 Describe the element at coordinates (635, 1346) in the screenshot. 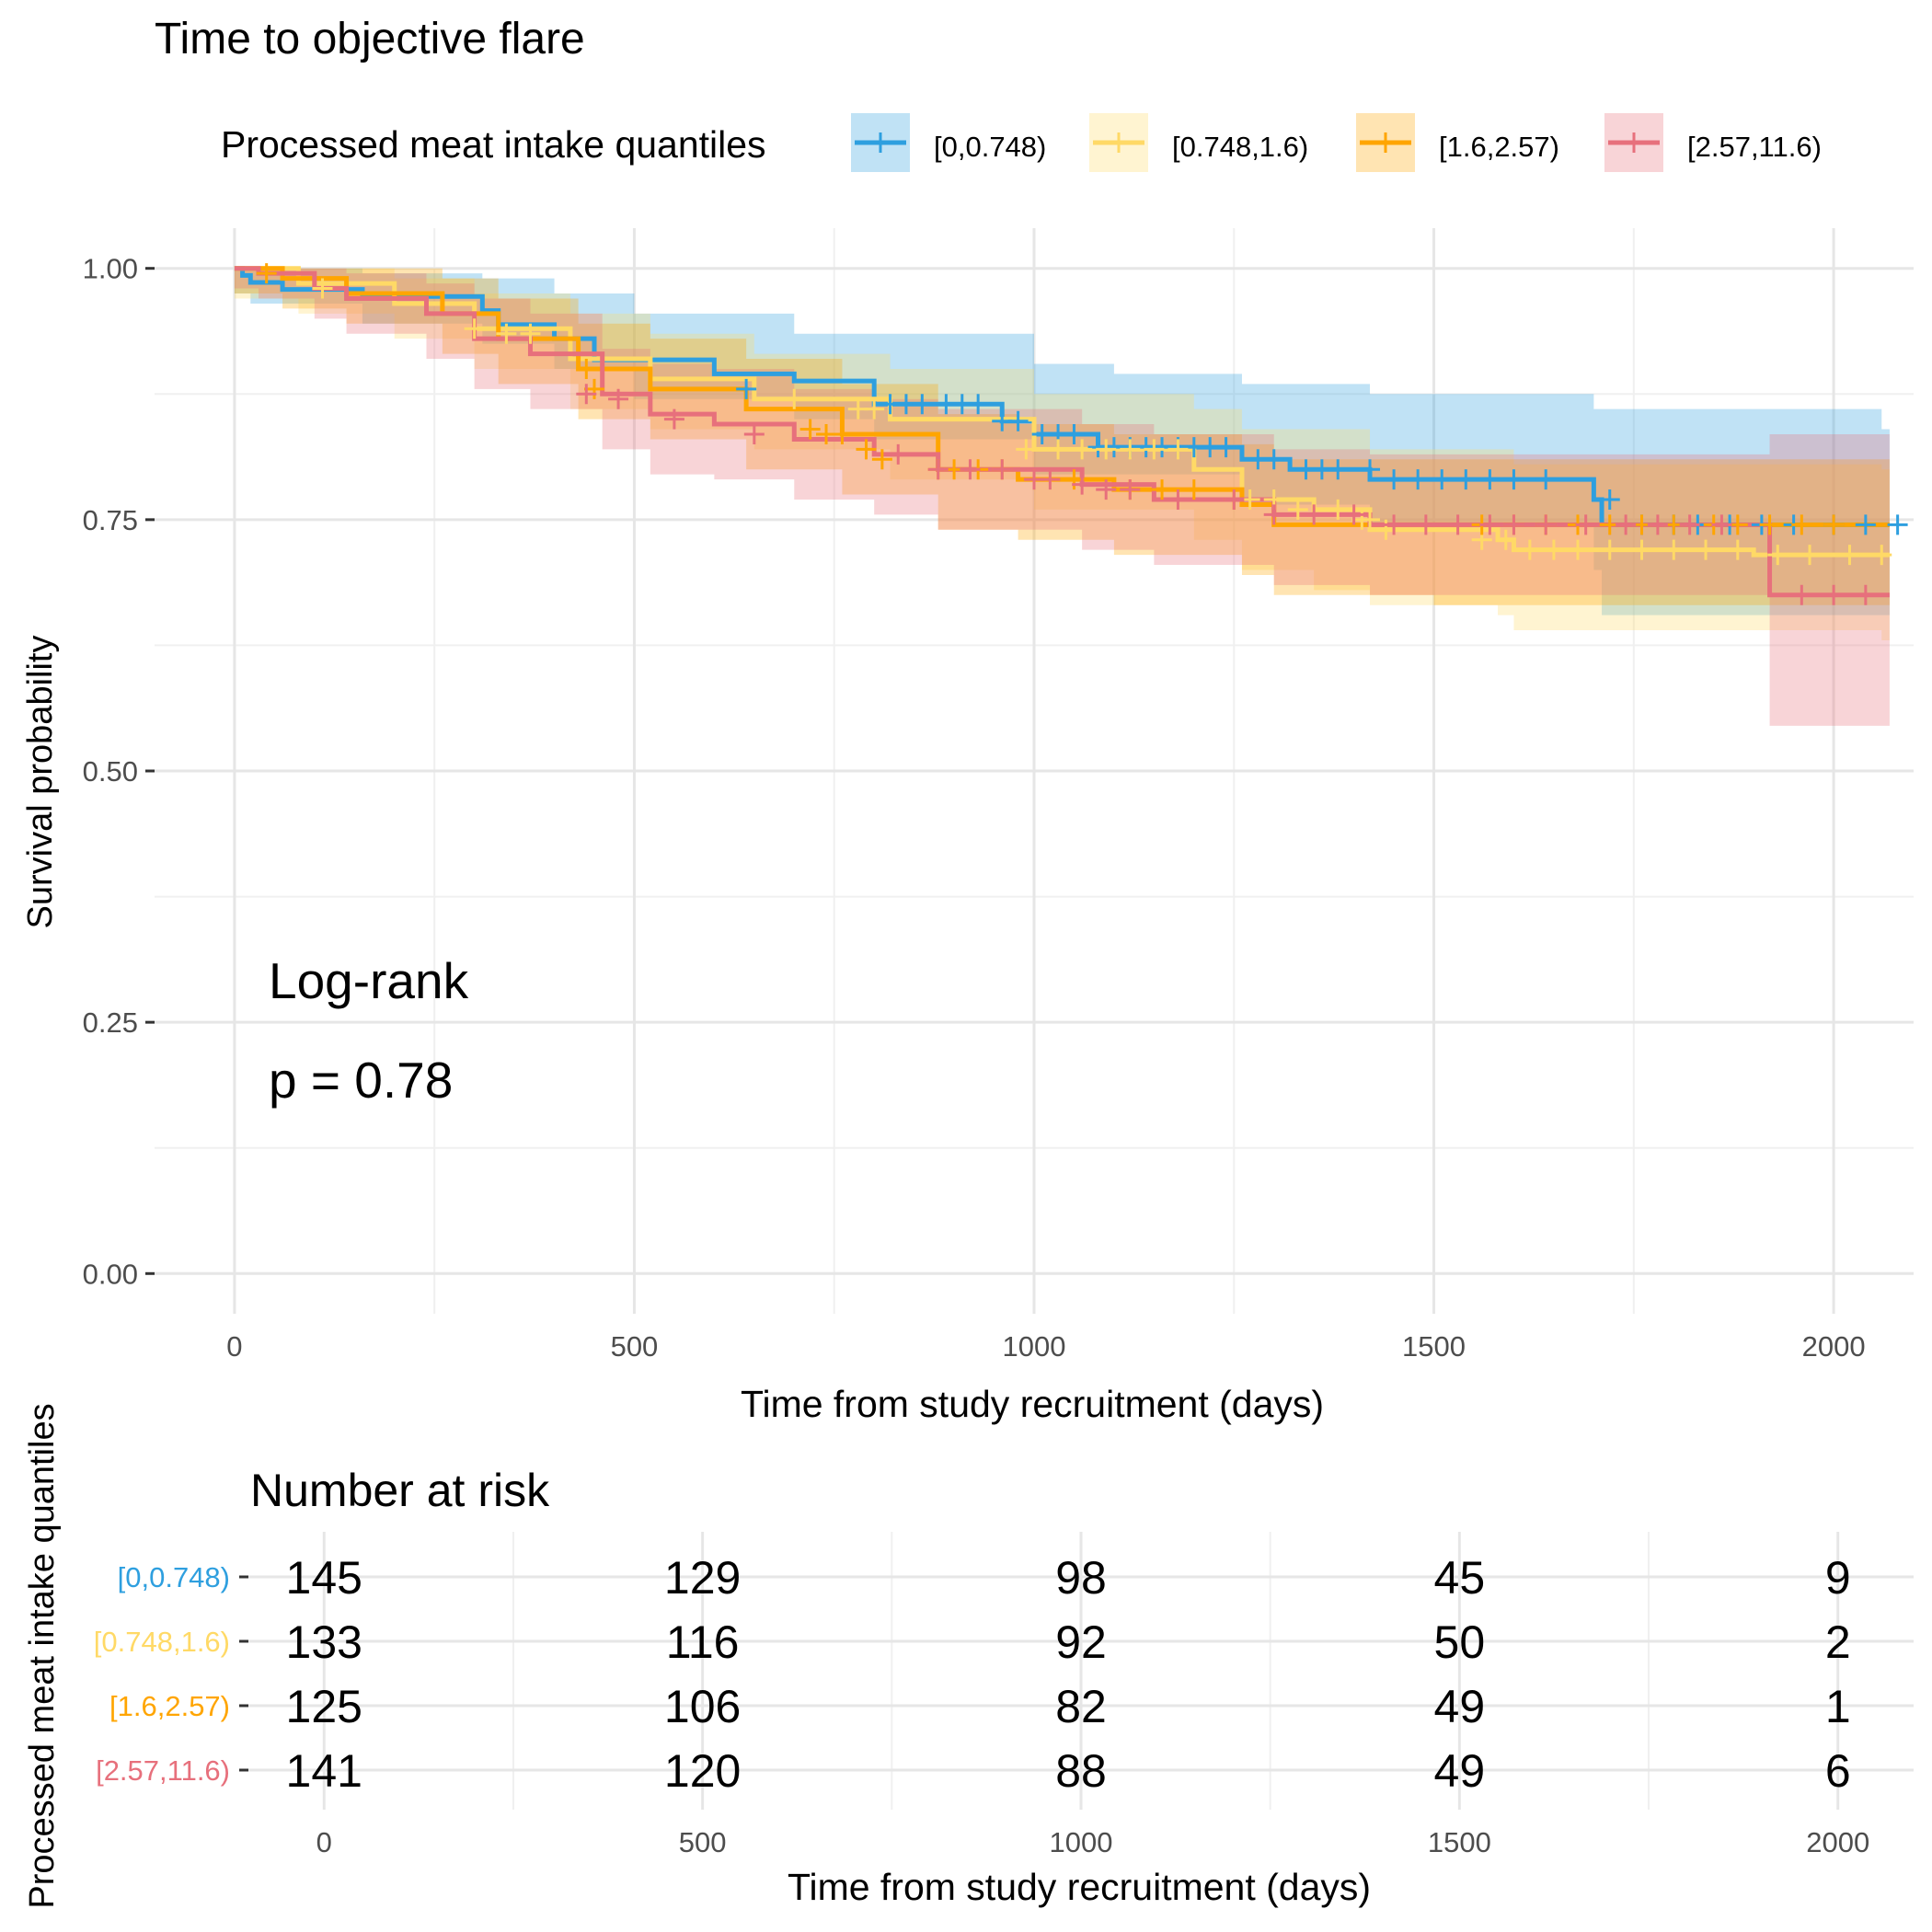

I see `x-tick-label: 500` at that location.